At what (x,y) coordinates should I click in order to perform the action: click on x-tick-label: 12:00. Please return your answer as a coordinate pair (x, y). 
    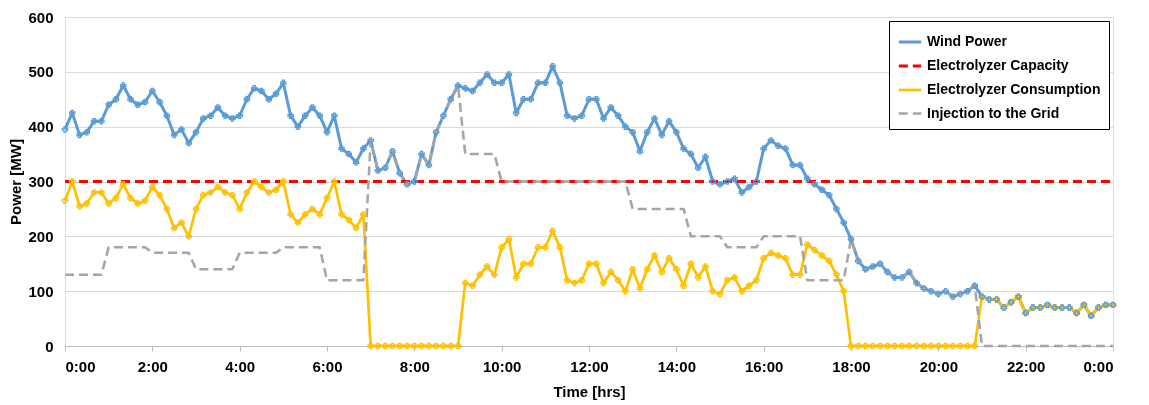
    Looking at the image, I should click on (589, 366).